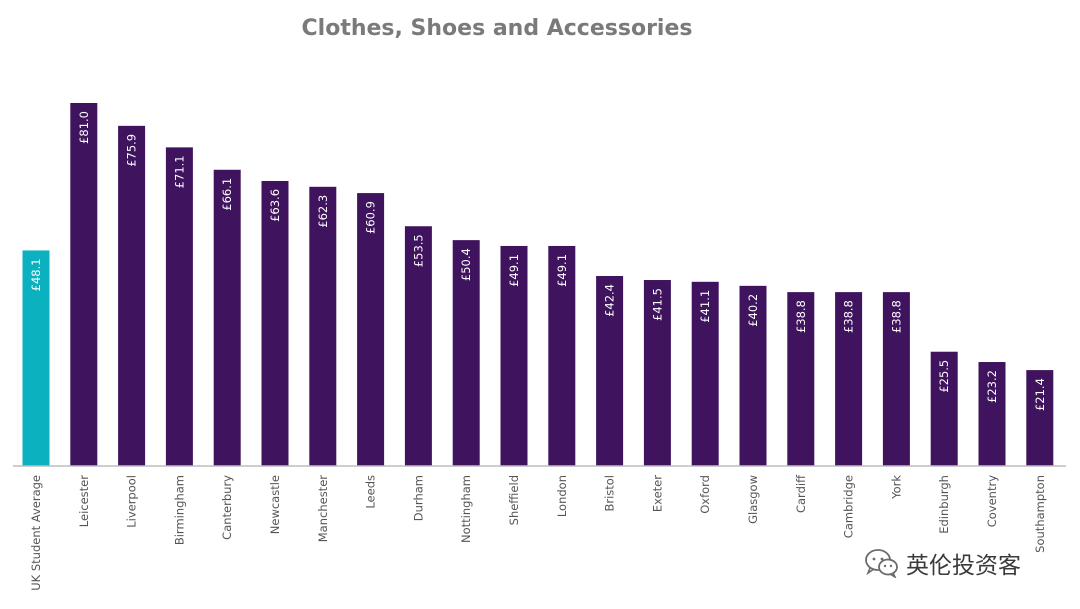  What do you see at coordinates (562, 496) in the screenshot?
I see `category-label-london: London` at bounding box center [562, 496].